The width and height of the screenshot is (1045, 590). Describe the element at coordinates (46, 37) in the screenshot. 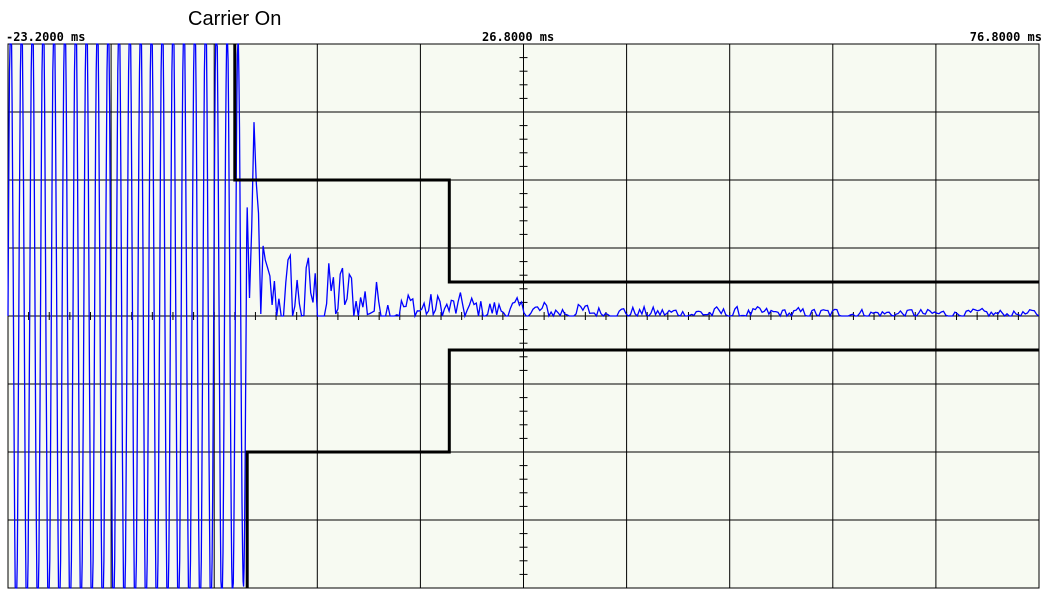

I see `x-tick-label-start: -23.2000 ms` at that location.